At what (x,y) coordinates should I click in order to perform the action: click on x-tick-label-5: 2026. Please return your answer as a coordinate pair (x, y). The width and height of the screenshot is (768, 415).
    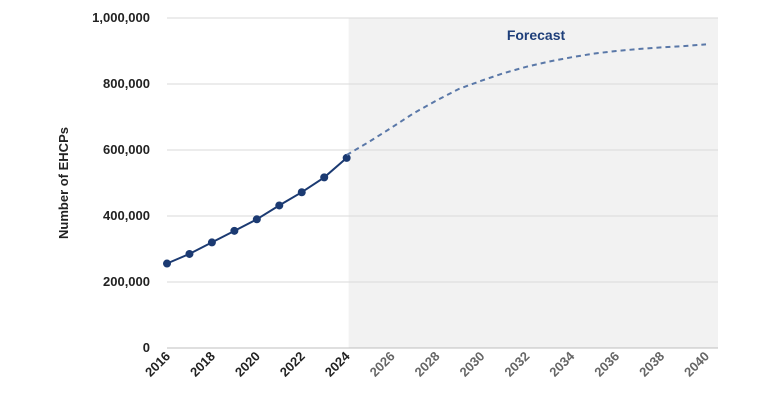
    Looking at the image, I should click on (382, 364).